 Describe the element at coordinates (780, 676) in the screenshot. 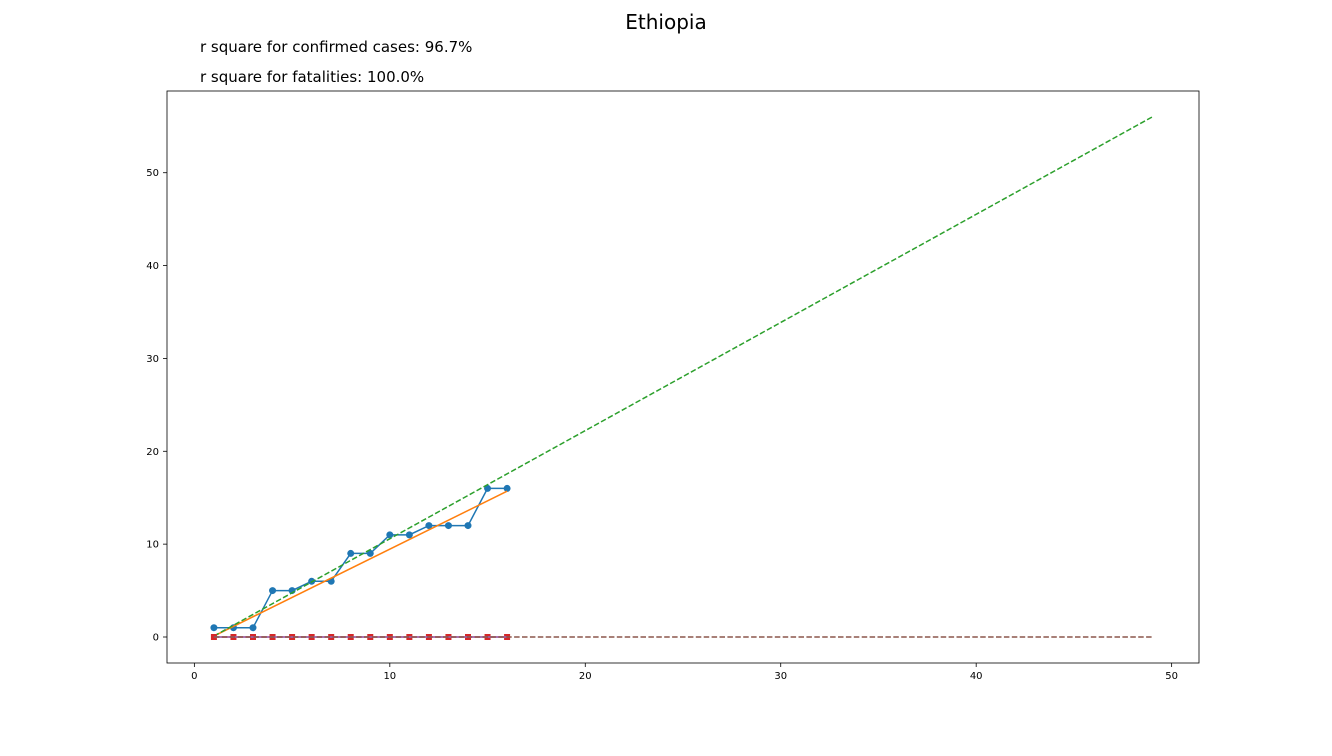

I see `x-tick-label: 30` at that location.